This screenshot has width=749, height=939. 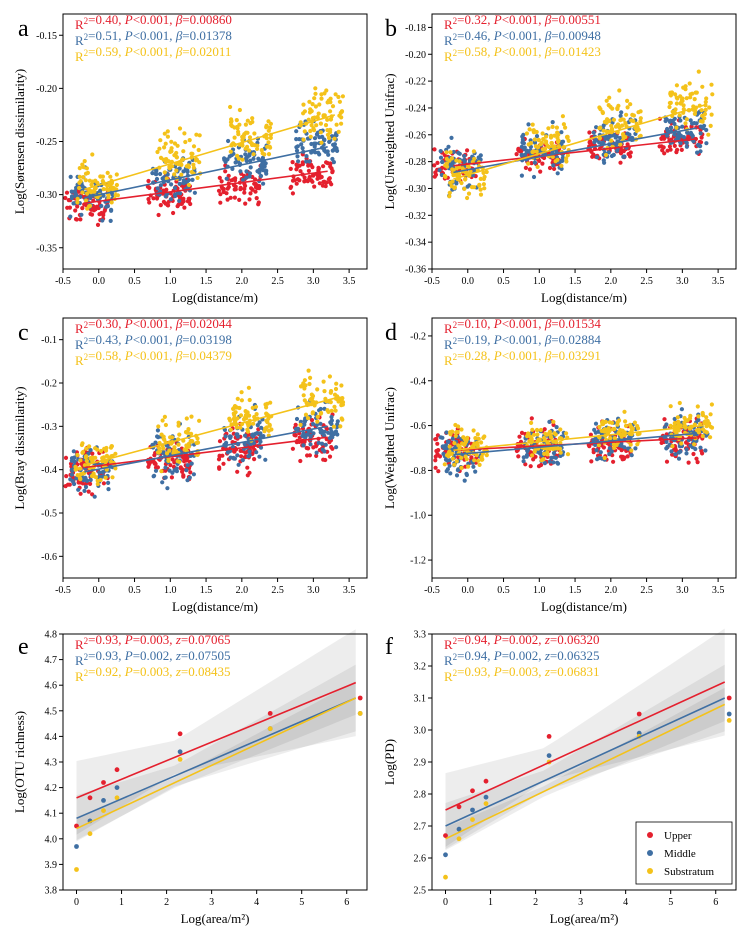 I want to click on x-tick-label: 3.5, so click(x=349, y=590).